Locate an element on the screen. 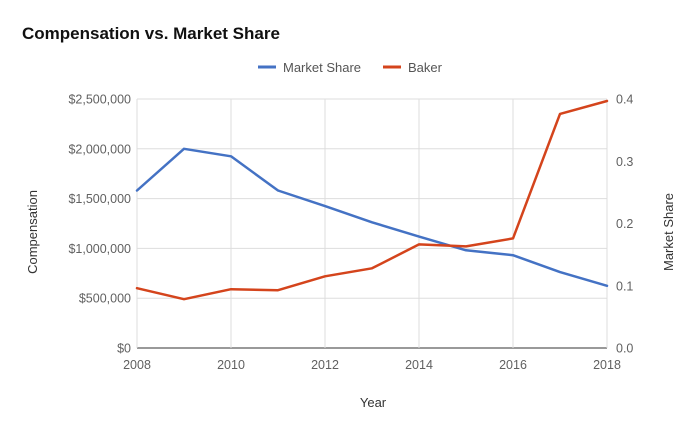 The height and width of the screenshot is (433, 700). x-tick-label: 2012 is located at coordinates (325, 365).